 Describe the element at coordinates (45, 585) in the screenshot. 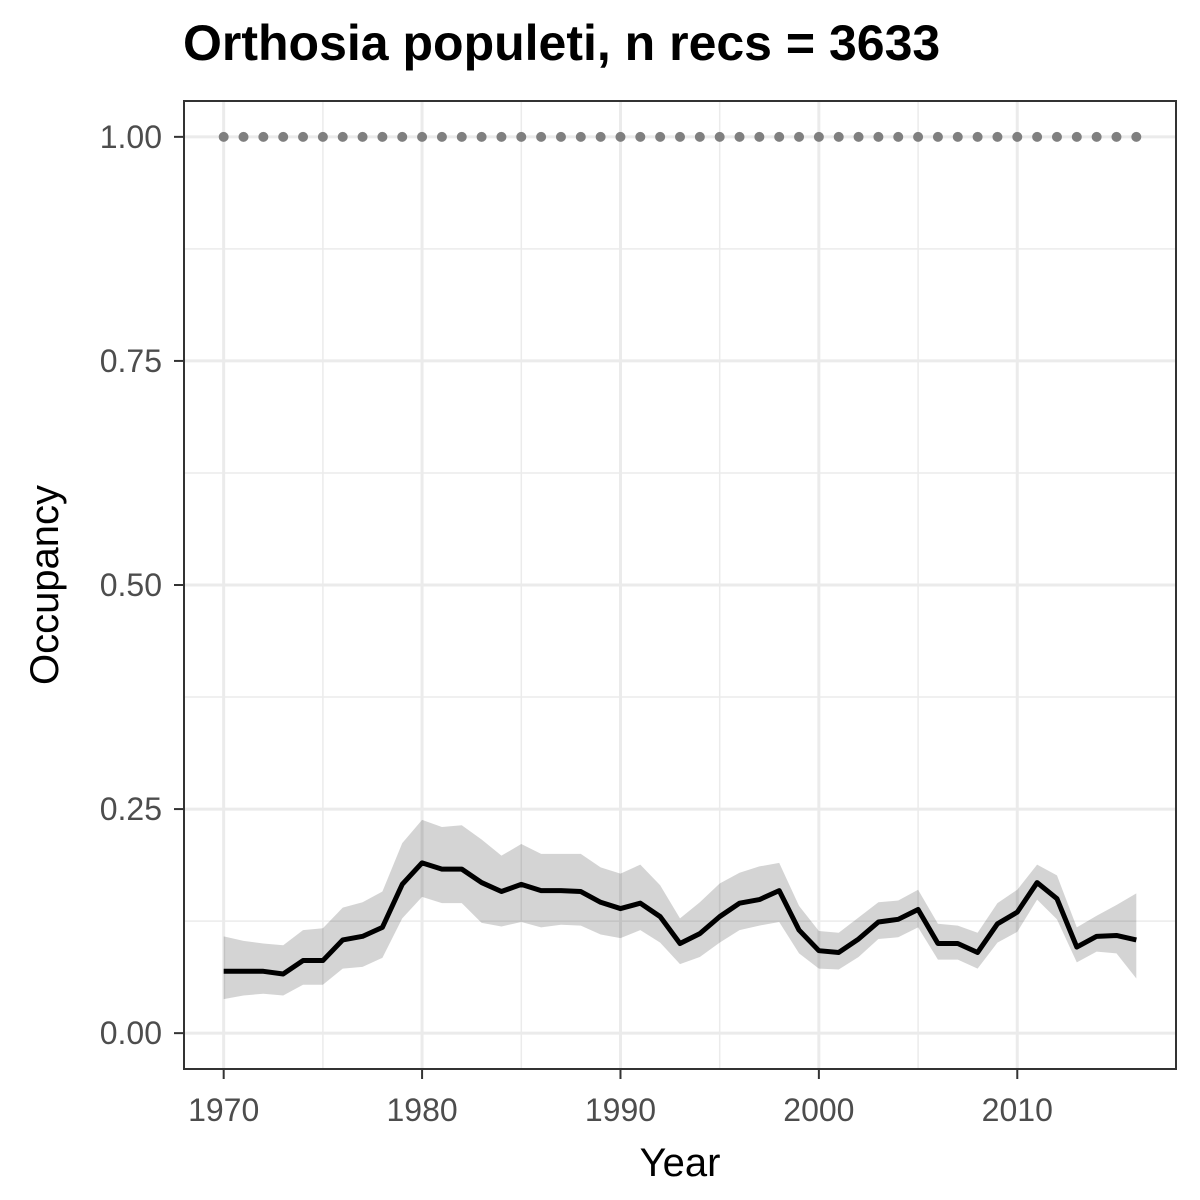

I see `y-axis-title: Occupancy` at that location.